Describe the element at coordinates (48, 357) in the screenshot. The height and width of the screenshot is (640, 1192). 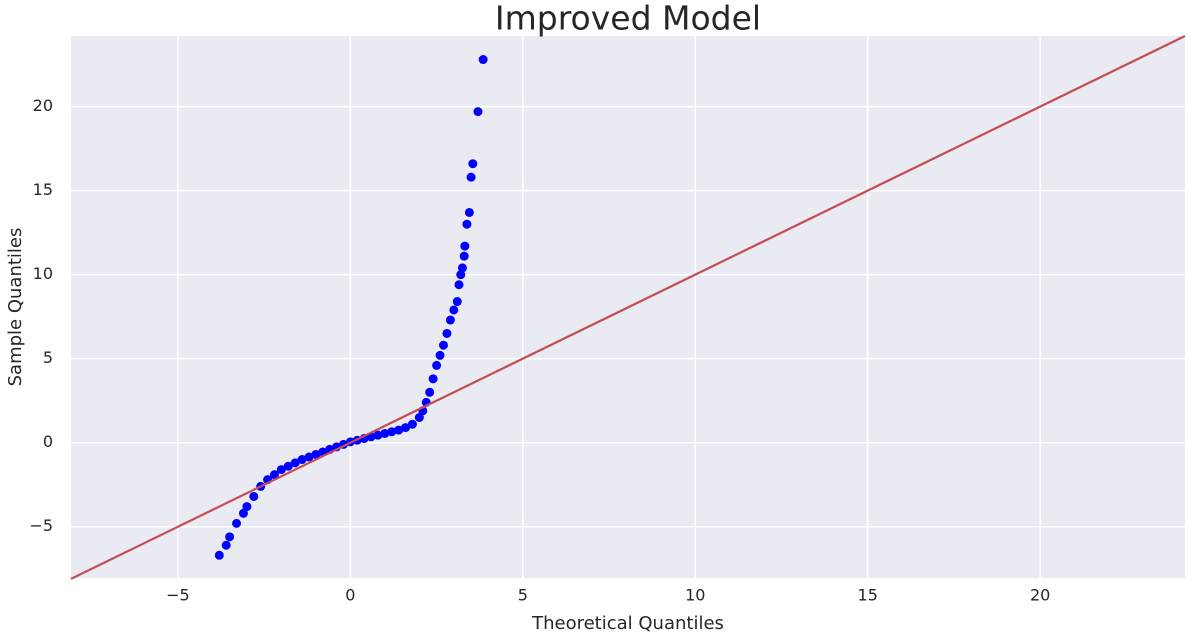
I see `y-tick-label: 5` at that location.